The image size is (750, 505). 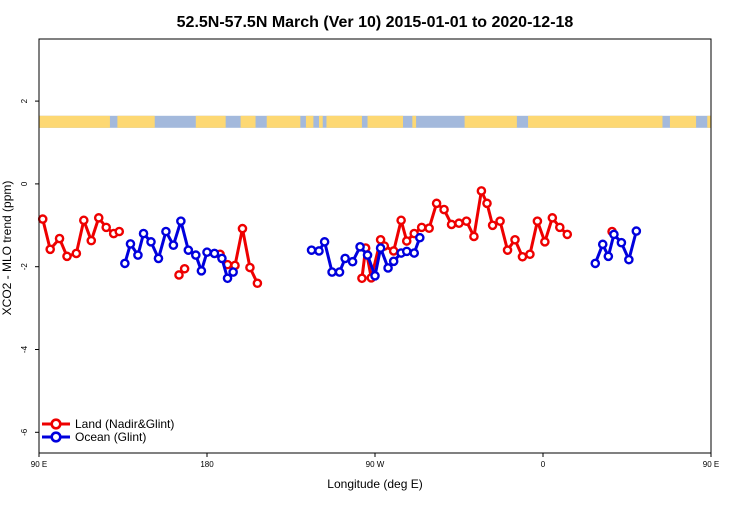 I want to click on legend-land-marker, so click(x=56, y=424).